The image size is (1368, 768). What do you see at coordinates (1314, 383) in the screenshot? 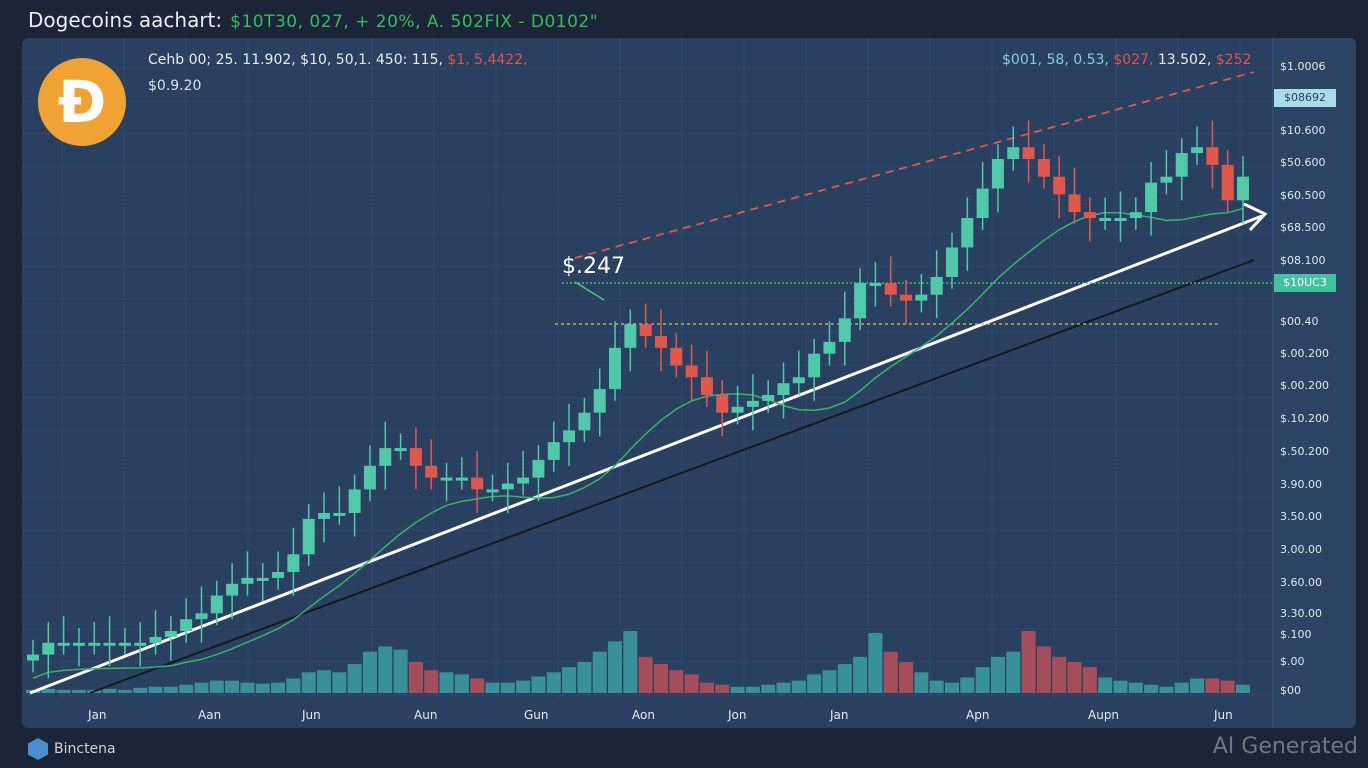
I see `price-axis` at bounding box center [1314, 383].